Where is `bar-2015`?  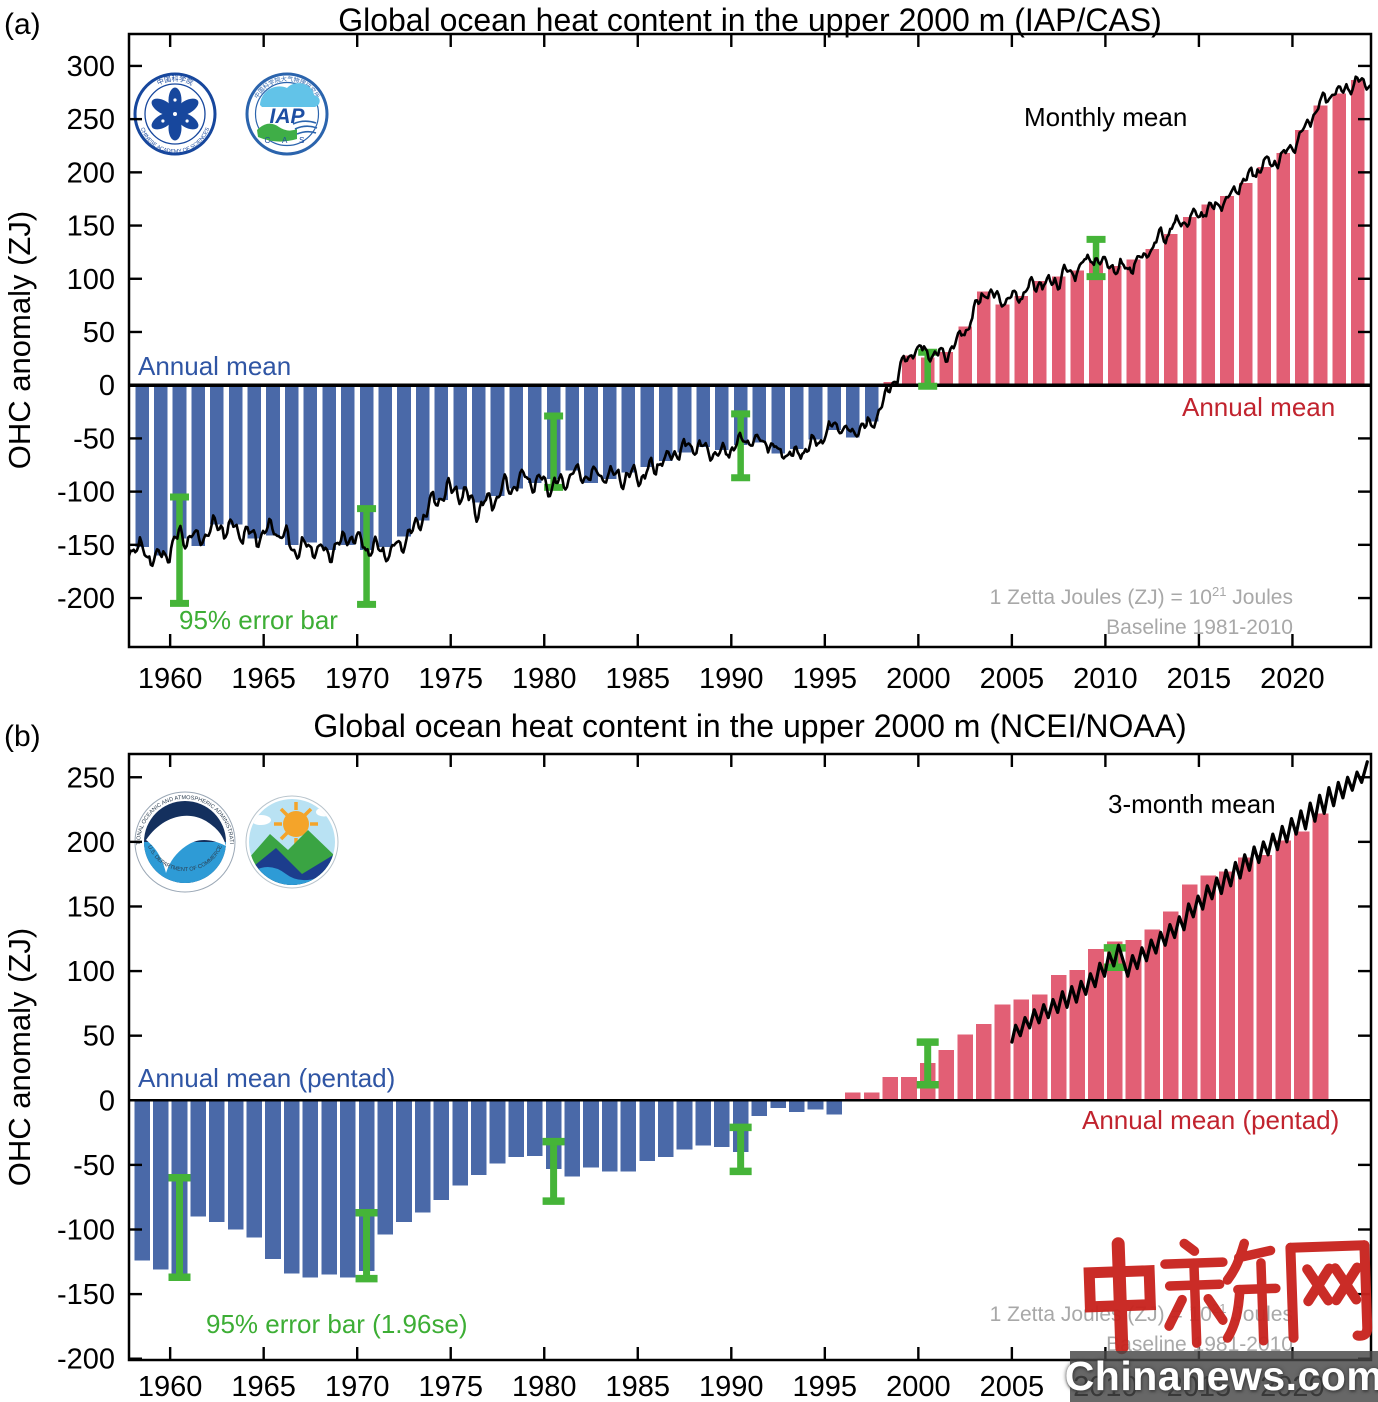
bar-2015 is located at coordinates (1208, 295).